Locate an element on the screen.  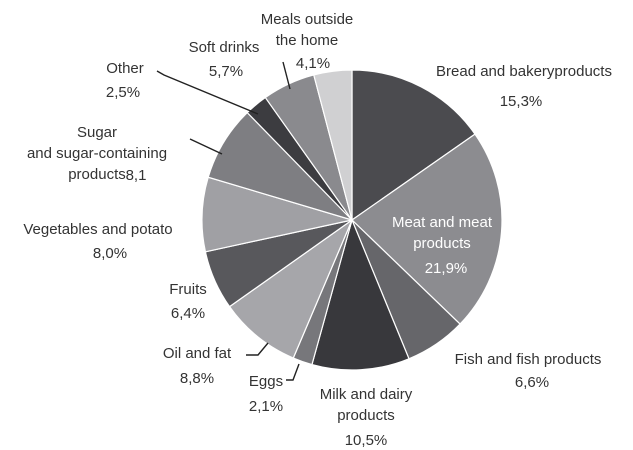
value-vegetables: 8,0% is located at coordinates (110, 253).